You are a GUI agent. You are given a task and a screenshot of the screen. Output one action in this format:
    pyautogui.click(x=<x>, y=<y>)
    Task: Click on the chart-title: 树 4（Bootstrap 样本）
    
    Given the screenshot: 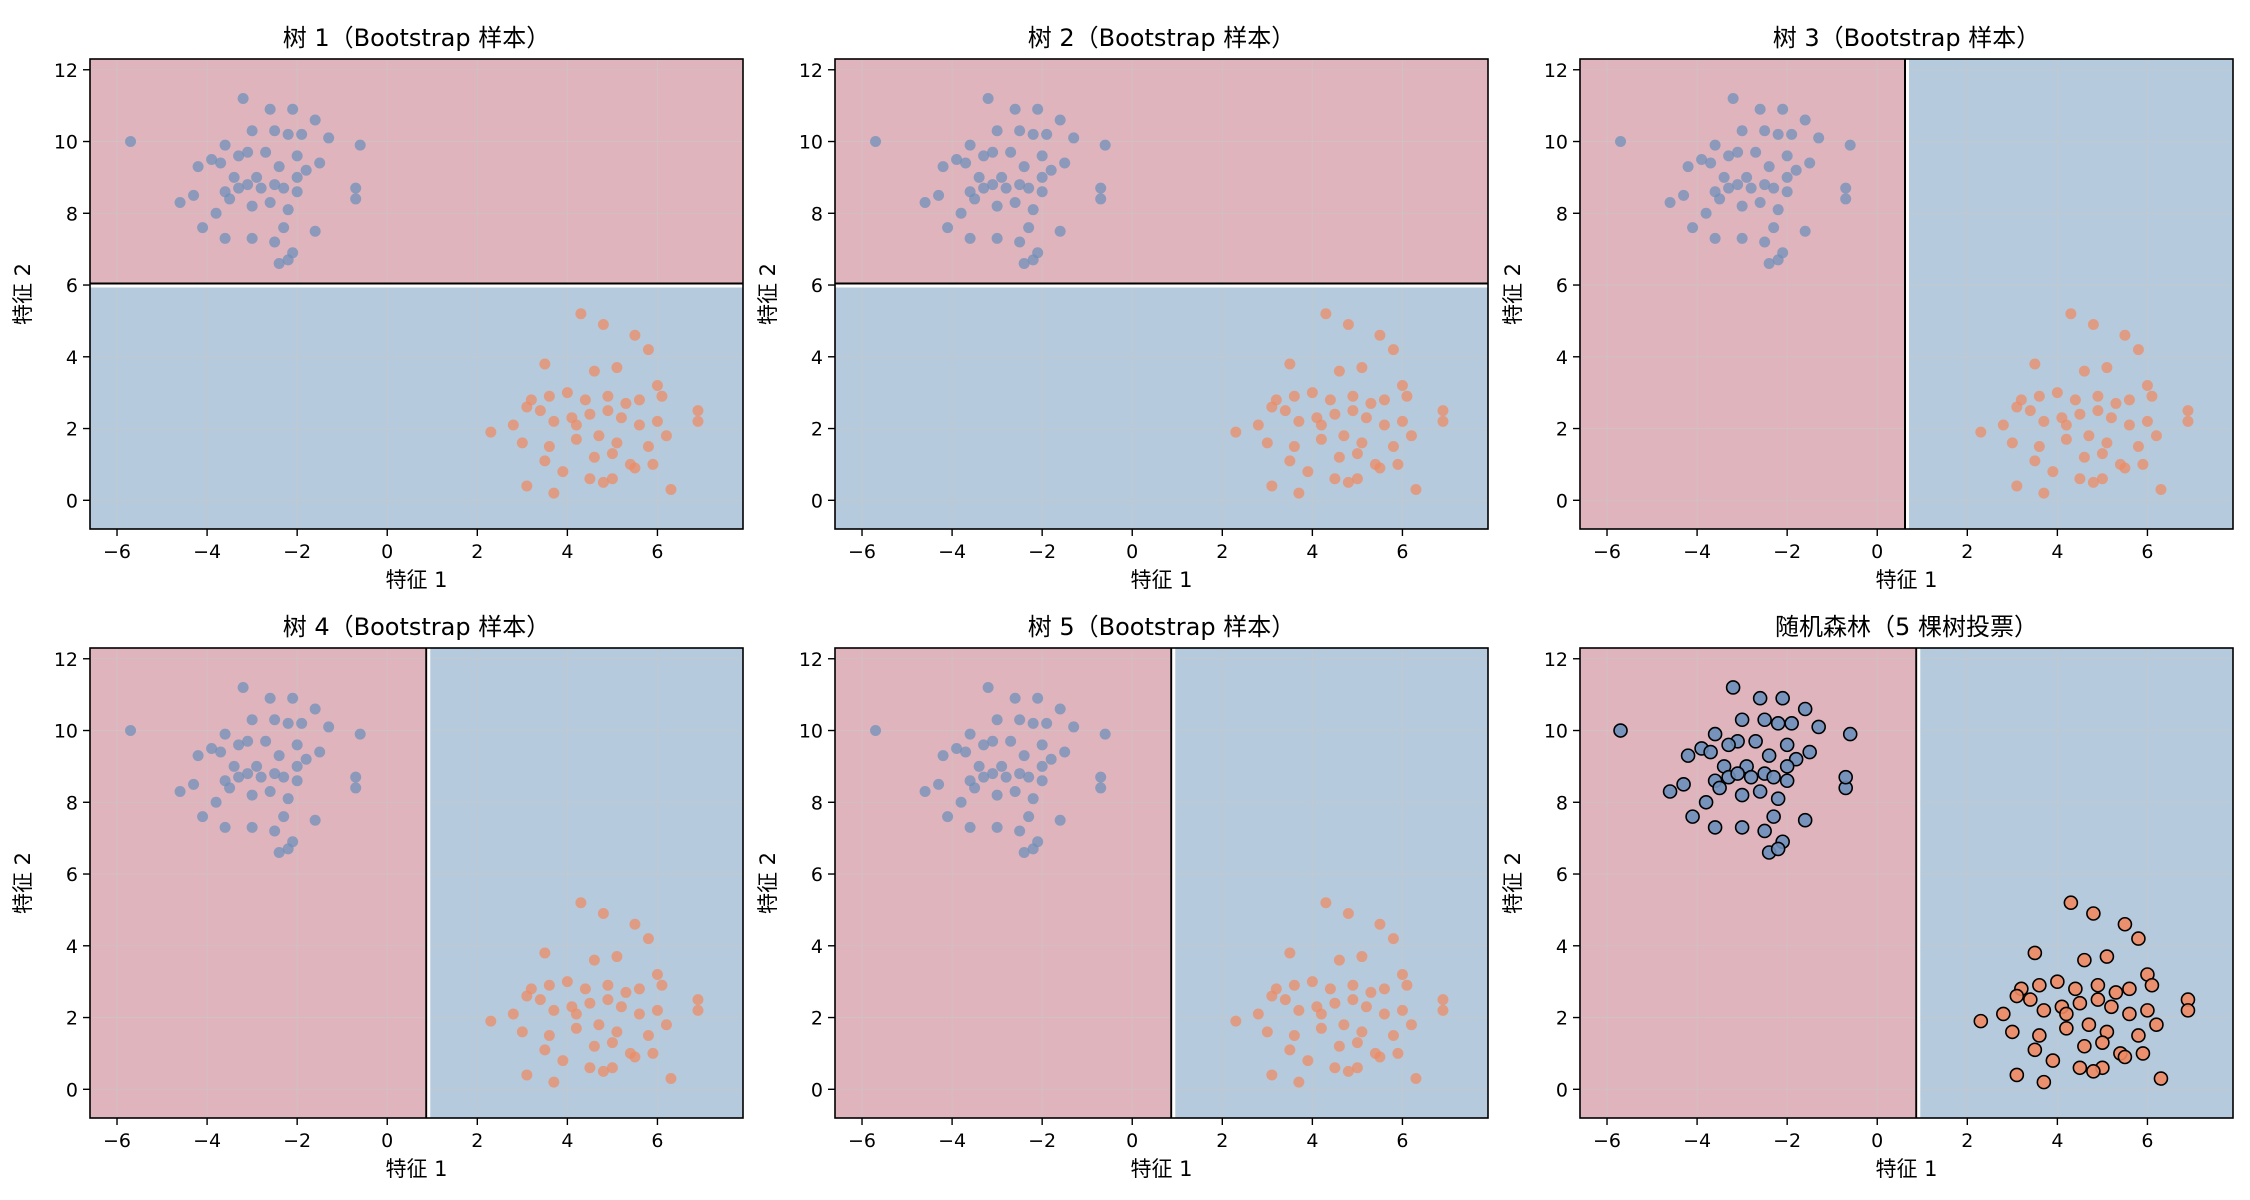 What is the action you would take?
    pyautogui.click(x=417, y=627)
    